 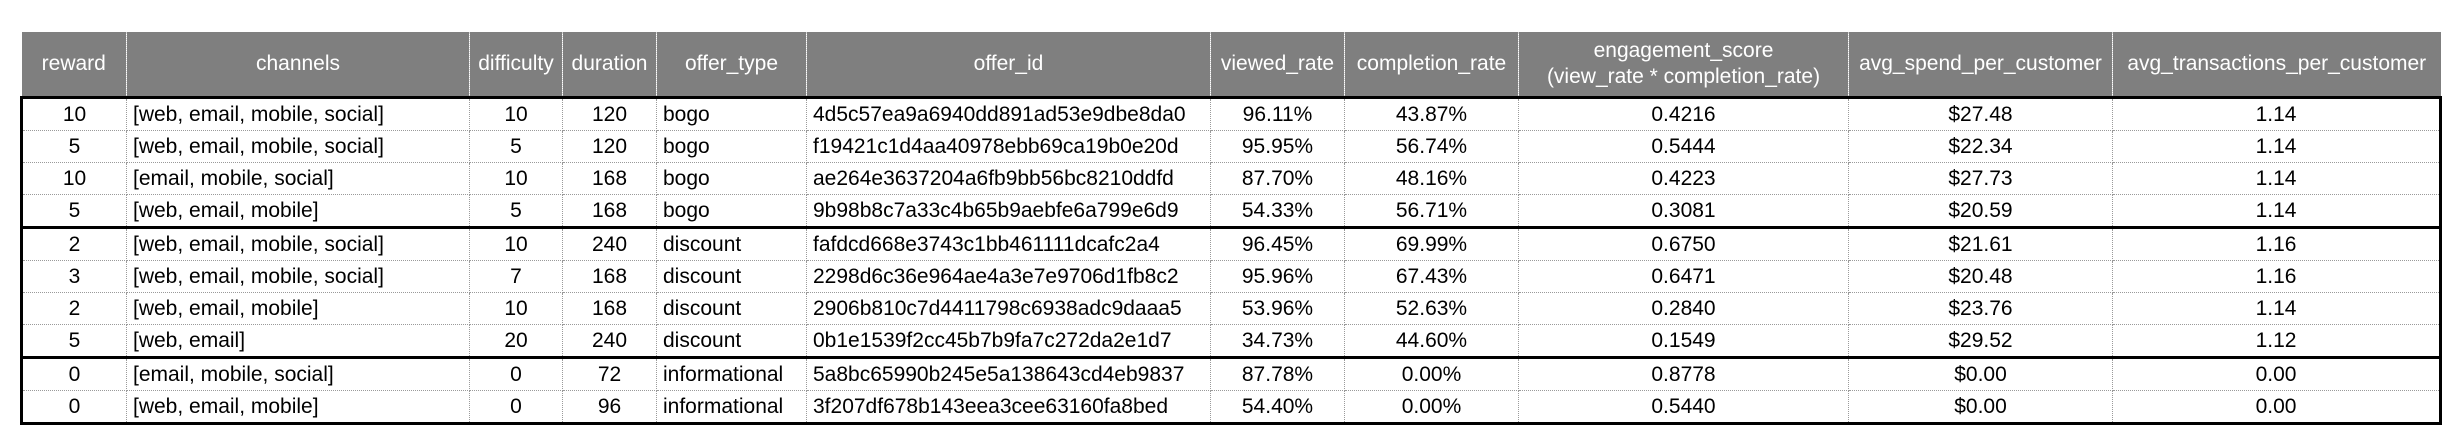 I want to click on cell-viewed-rate: 96.45%, so click(x=1277, y=243).